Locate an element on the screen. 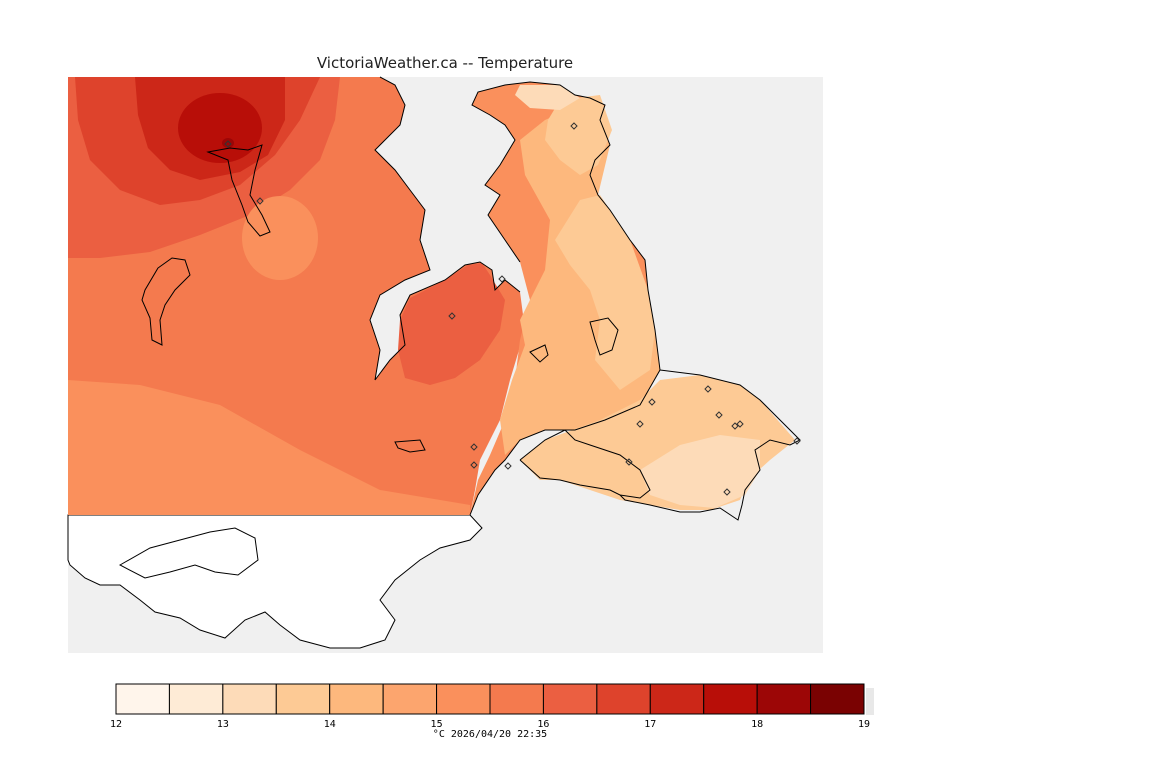  coast-far-east is located at coordinates (710, 445).